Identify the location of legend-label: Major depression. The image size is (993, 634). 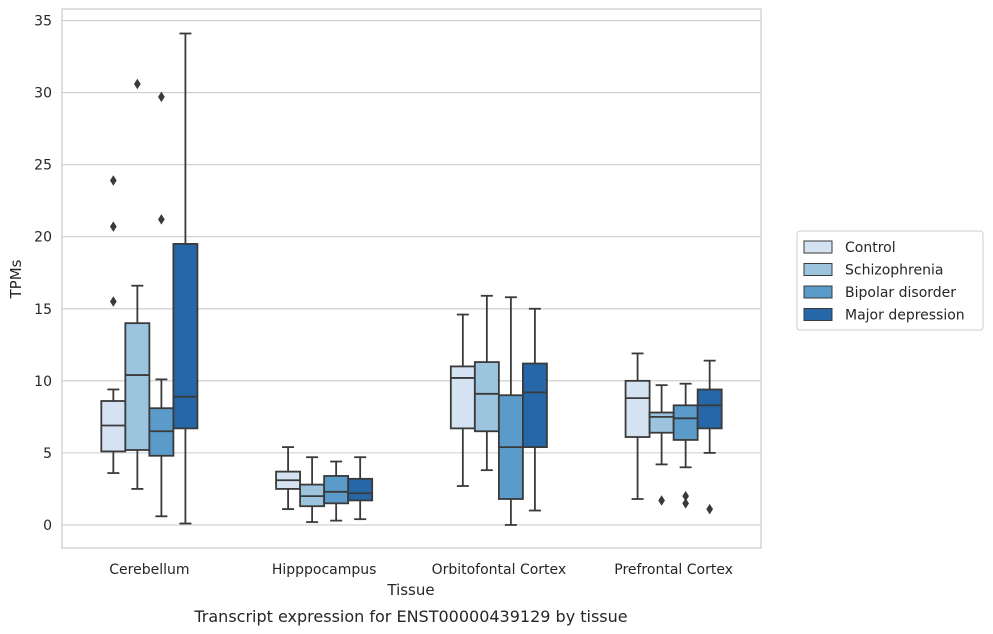
(905, 316).